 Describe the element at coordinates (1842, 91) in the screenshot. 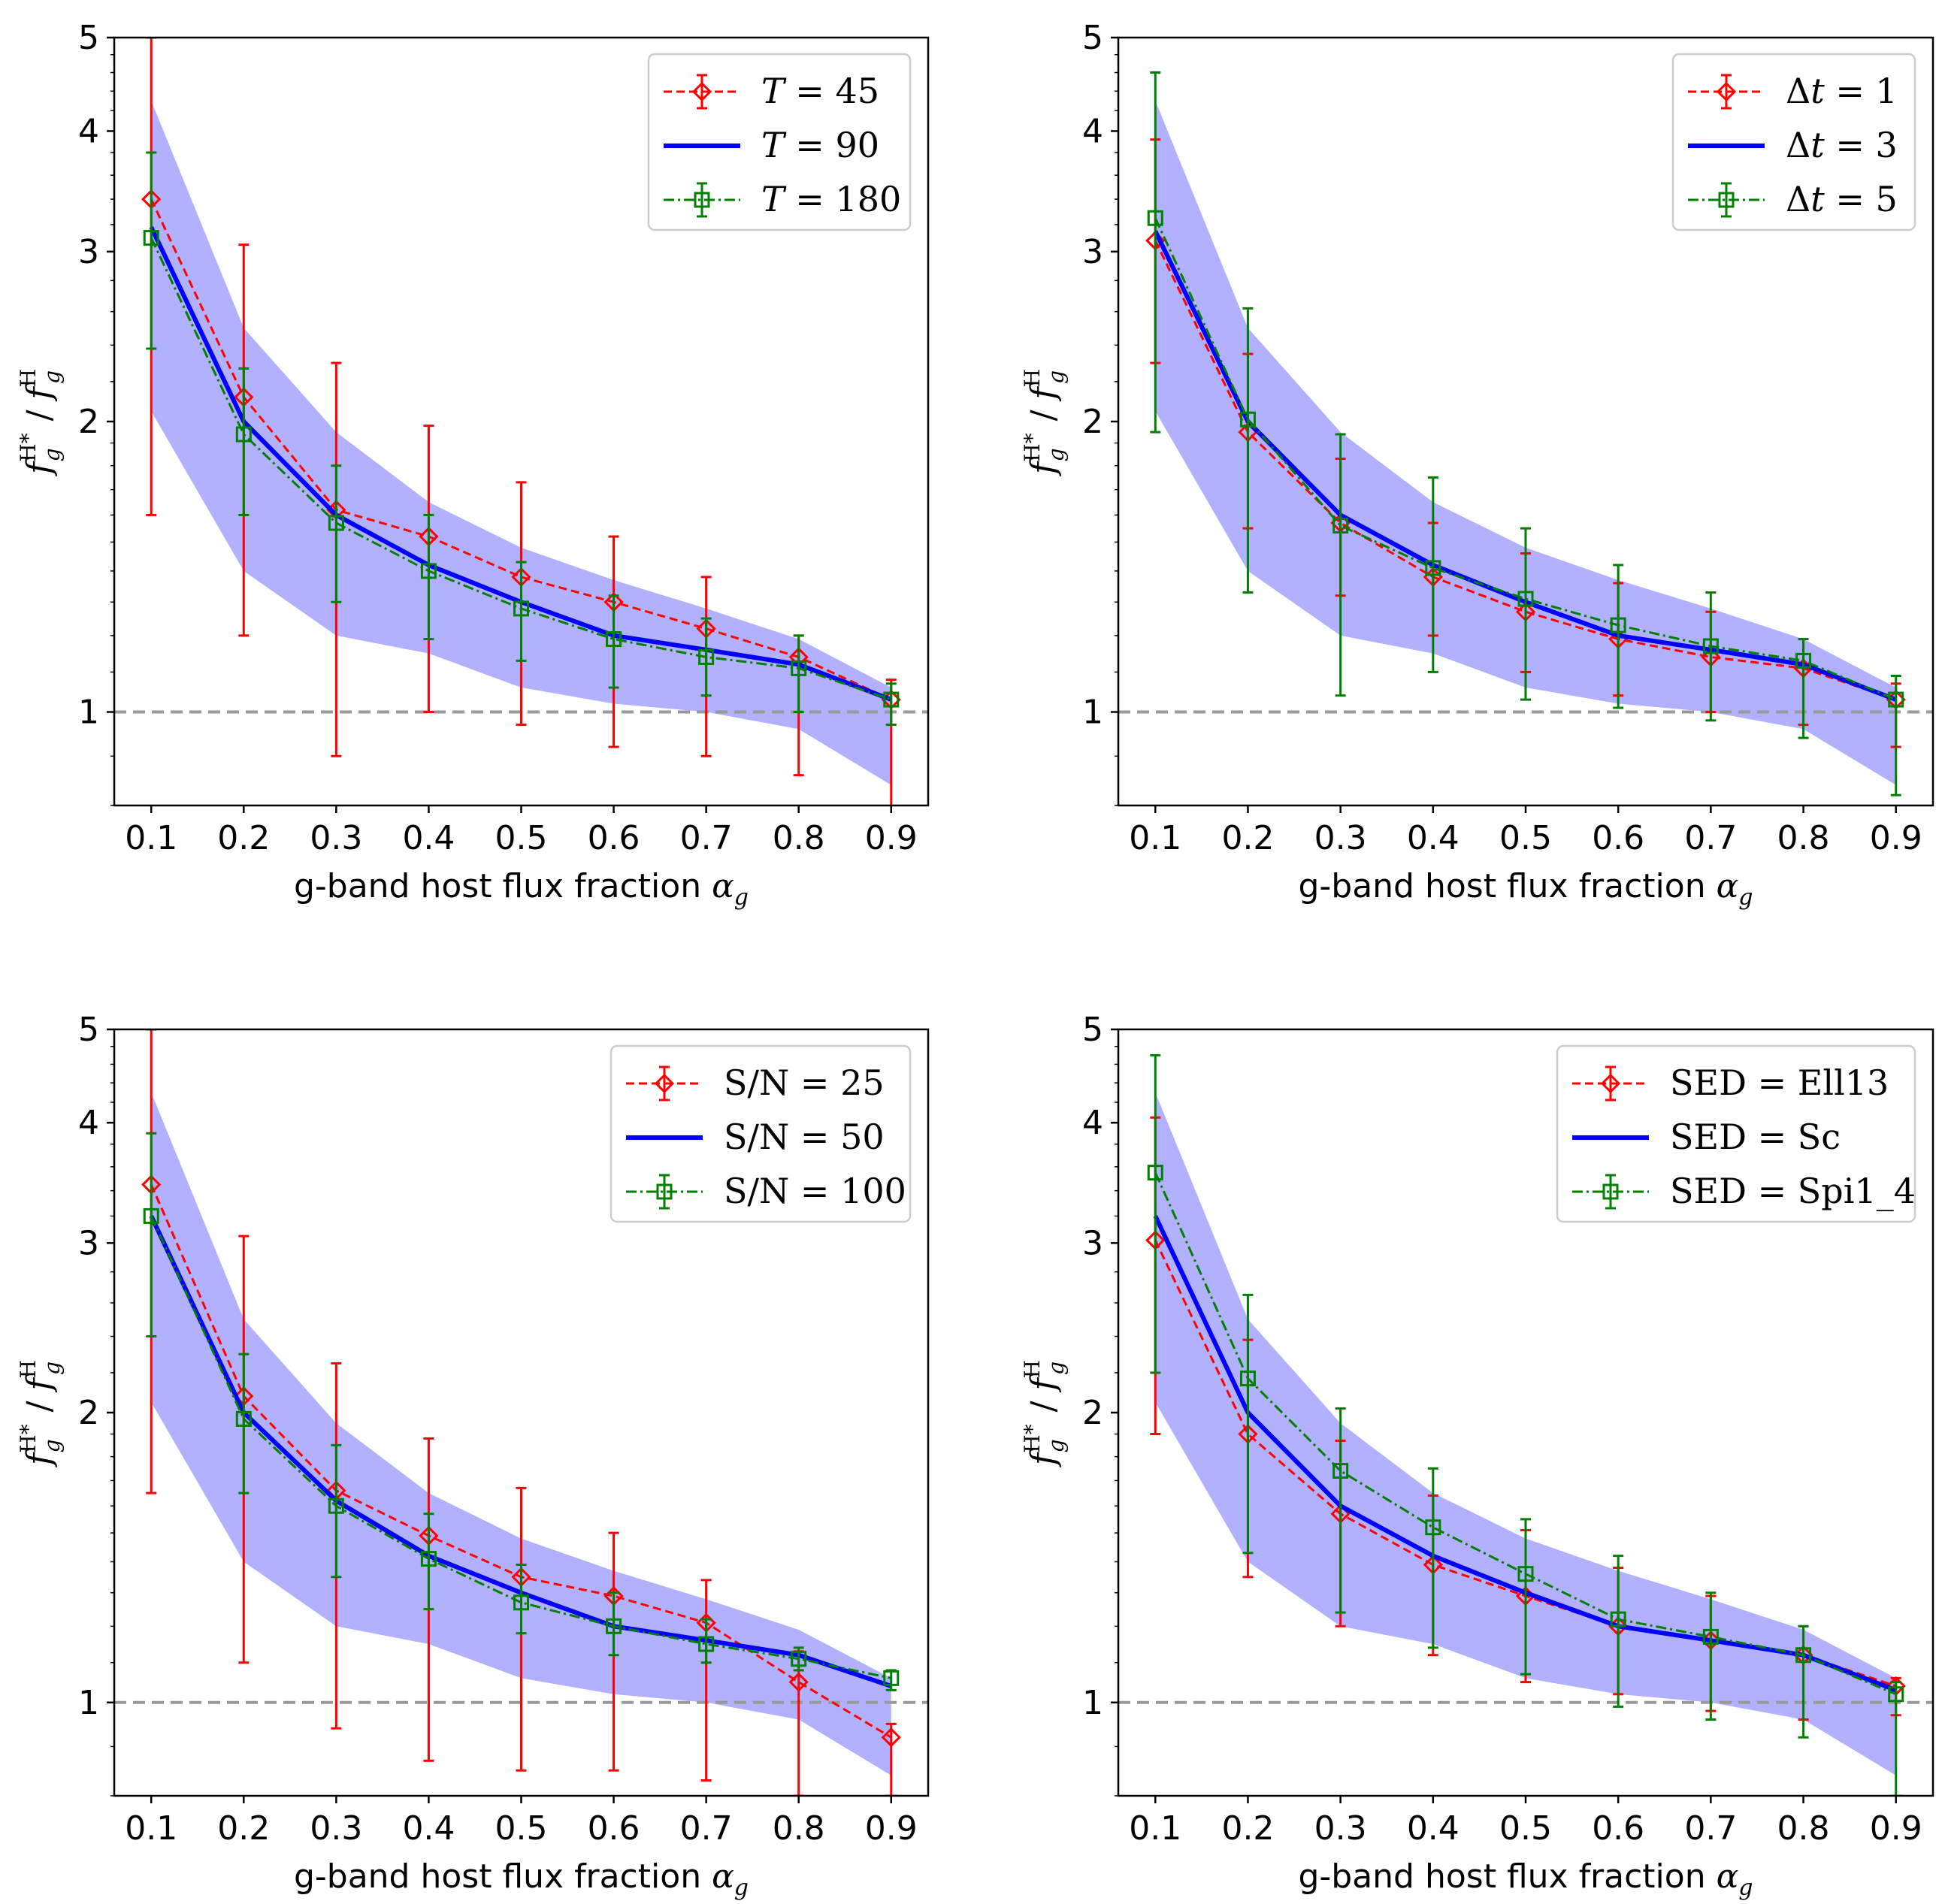

I see `legend-label: Δt = 1` at that location.